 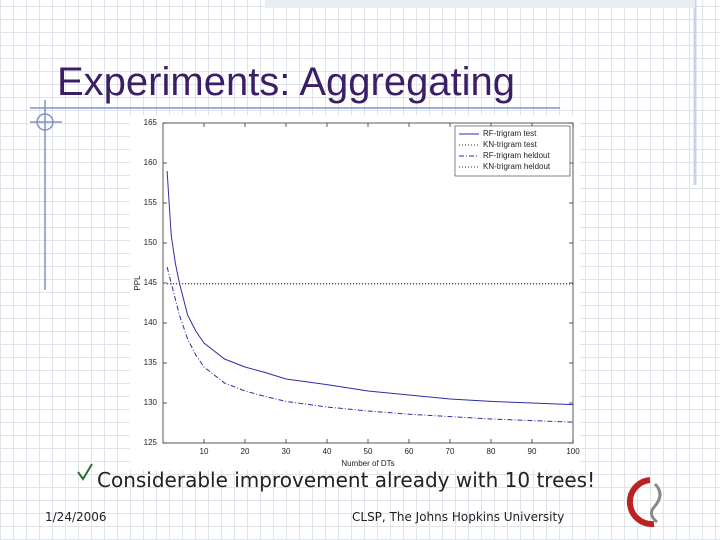 What do you see at coordinates (76, 517) in the screenshot?
I see `date: 1/24/2006` at bounding box center [76, 517].